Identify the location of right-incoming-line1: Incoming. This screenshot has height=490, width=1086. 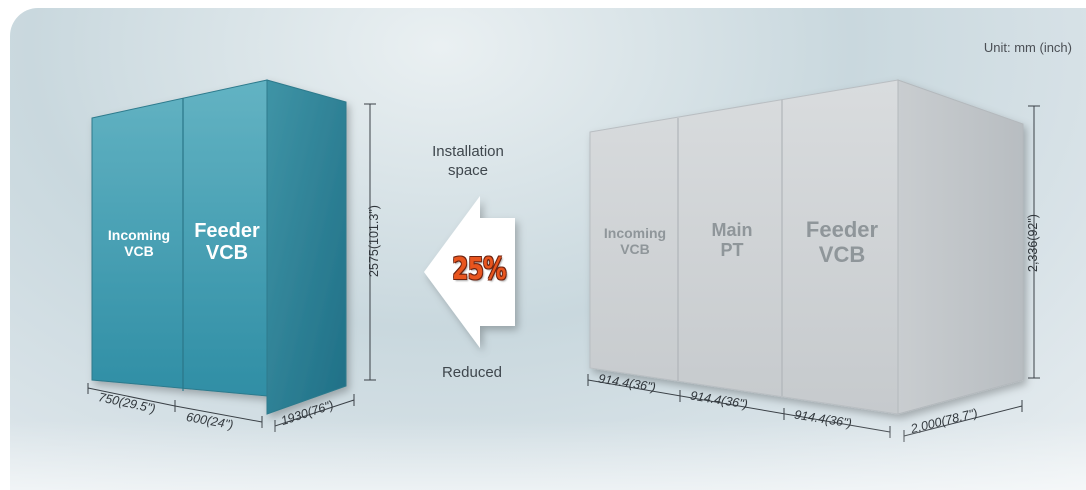
(635, 233).